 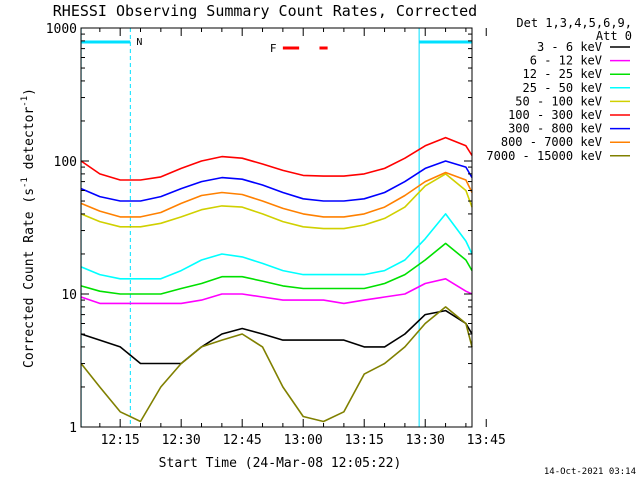 What do you see at coordinates (590, 472) in the screenshot?
I see `footer-timestamp: 14-Oct-2021 03:14` at bounding box center [590, 472].